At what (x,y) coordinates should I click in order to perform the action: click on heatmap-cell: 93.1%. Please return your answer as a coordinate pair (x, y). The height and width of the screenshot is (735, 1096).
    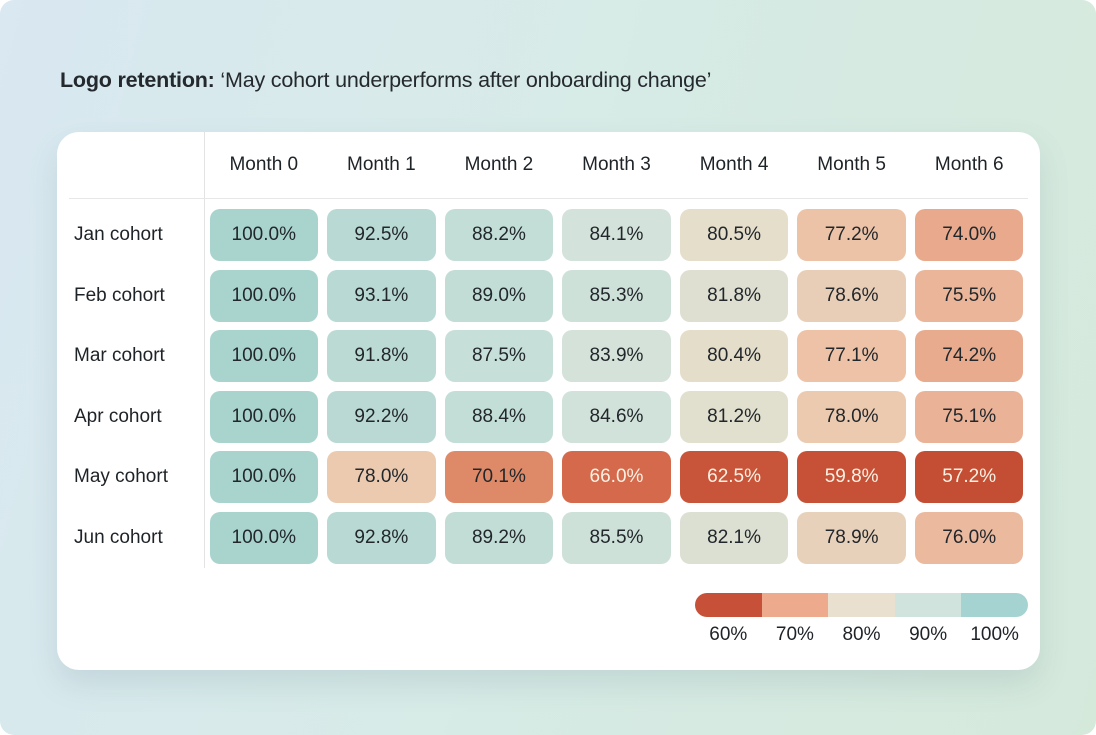
    Looking at the image, I should click on (382, 296).